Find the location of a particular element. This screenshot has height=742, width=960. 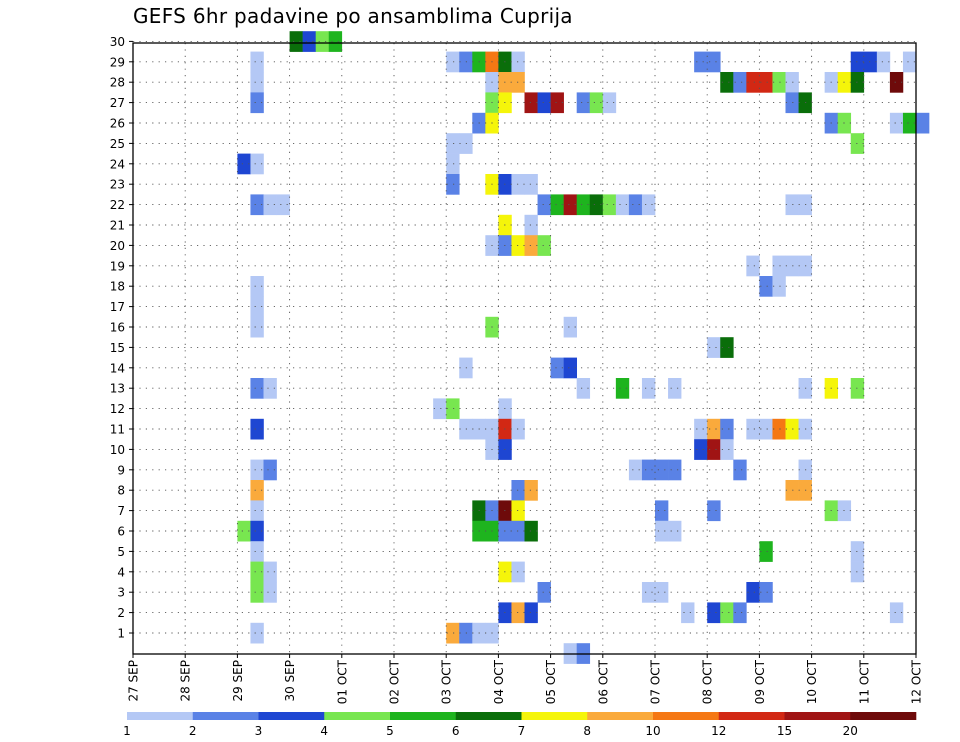

y-tick-label: 14 is located at coordinates (117, 368).